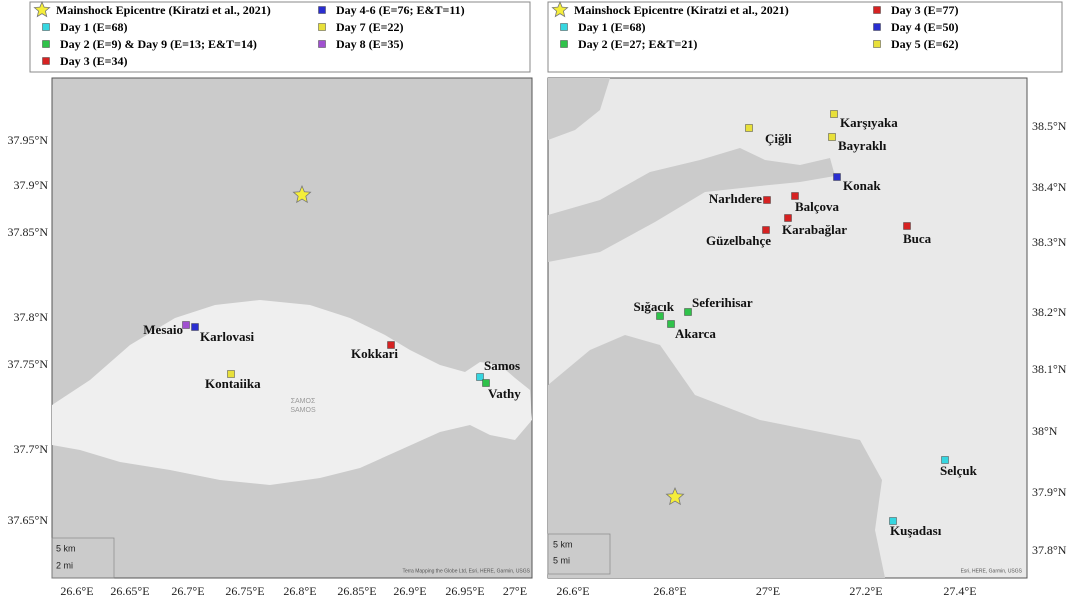 This screenshot has width=1072, height=608. I want to click on legend-label: Day 7 (E=22), so click(370, 27).